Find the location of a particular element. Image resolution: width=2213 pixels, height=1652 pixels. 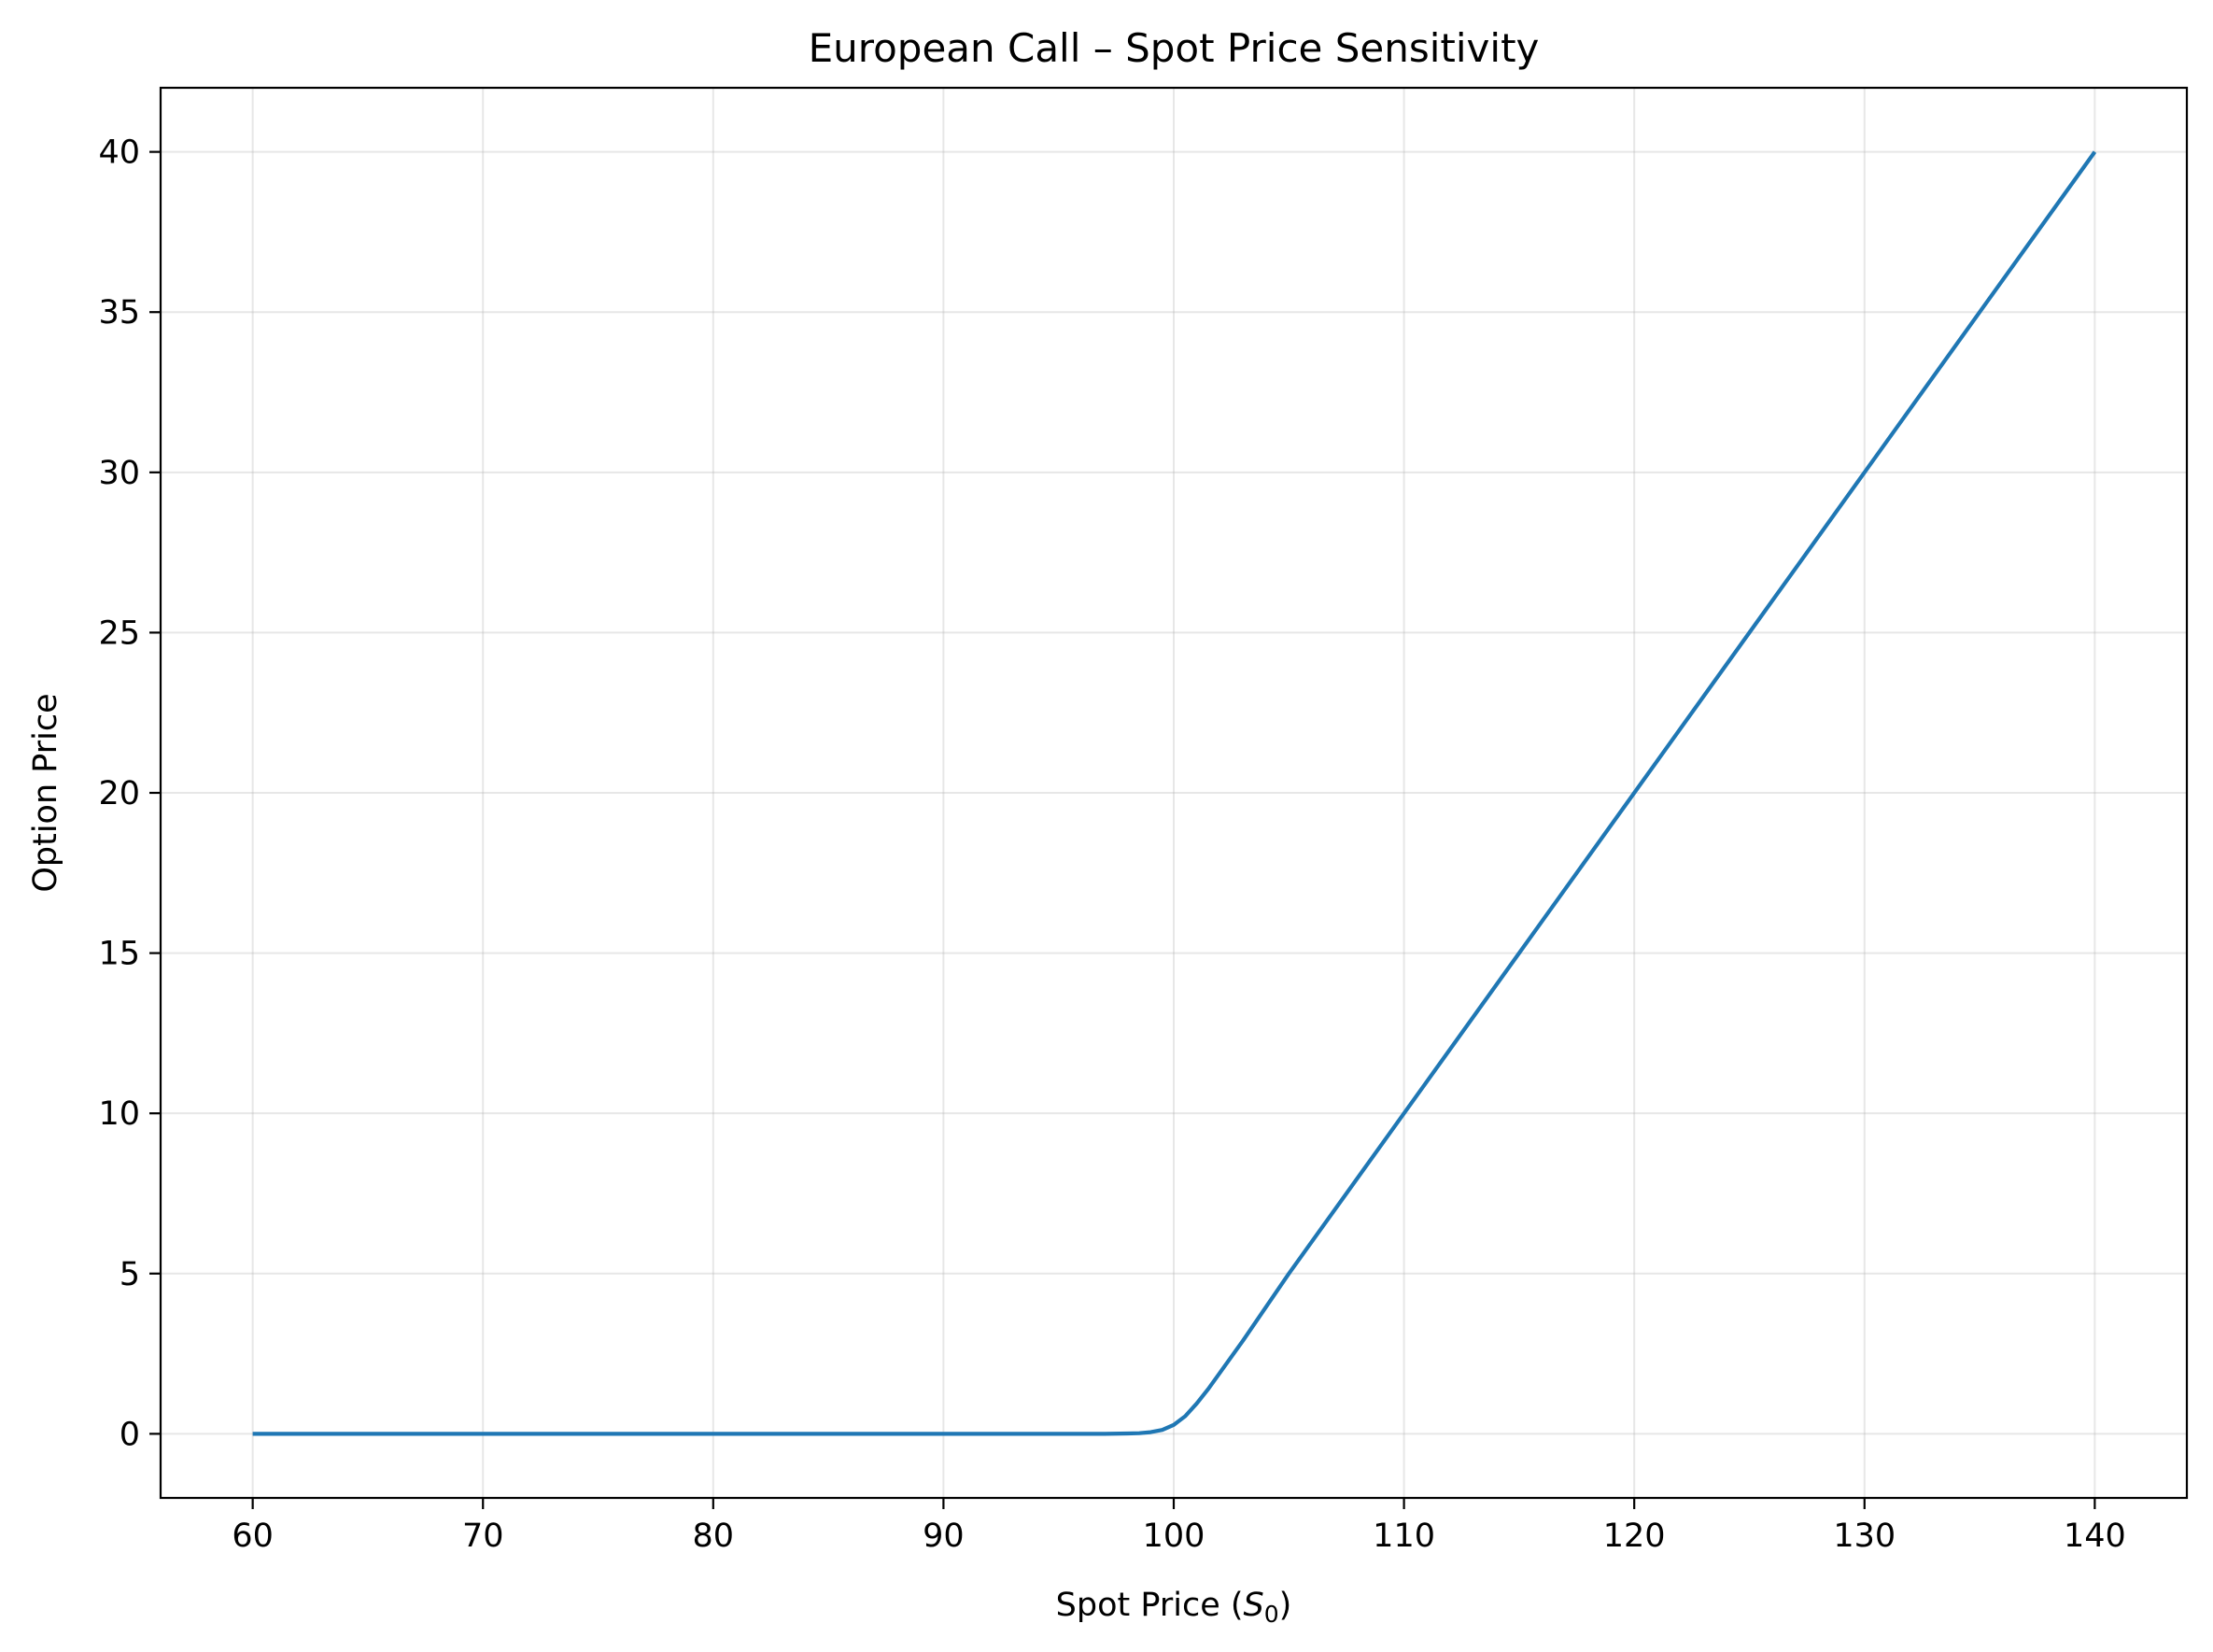

y-tick-label: 40 is located at coordinates (119, 153).